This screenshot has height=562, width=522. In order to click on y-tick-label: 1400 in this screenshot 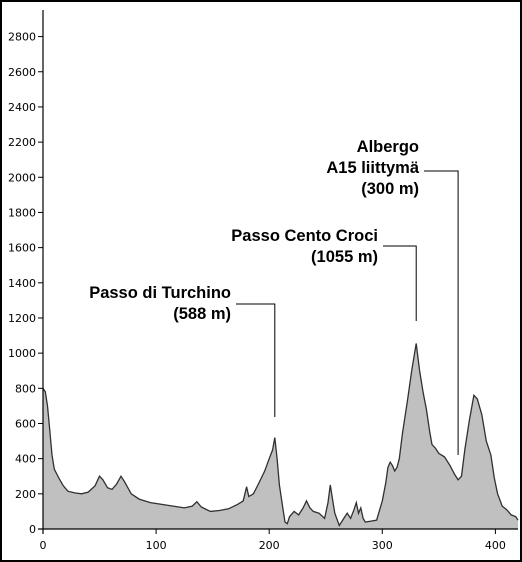, I will do `click(22, 283)`.